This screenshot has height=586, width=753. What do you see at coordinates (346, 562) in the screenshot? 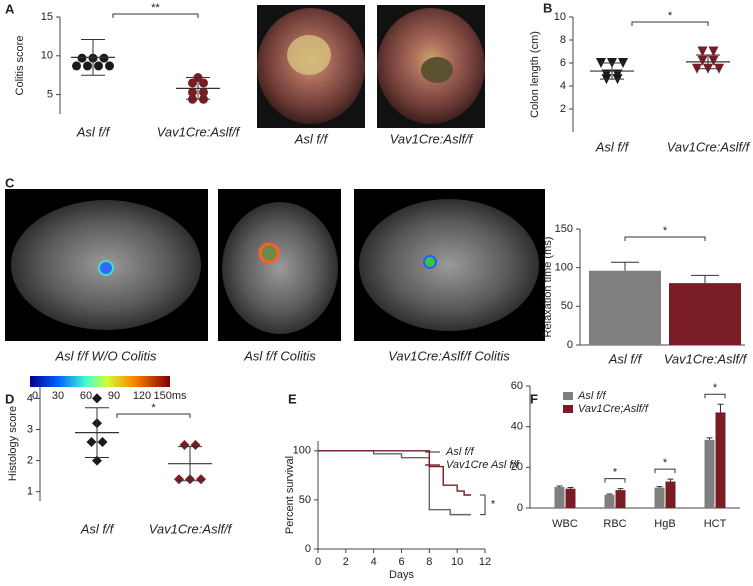
I see `x-tick-label: 2` at bounding box center [346, 562].